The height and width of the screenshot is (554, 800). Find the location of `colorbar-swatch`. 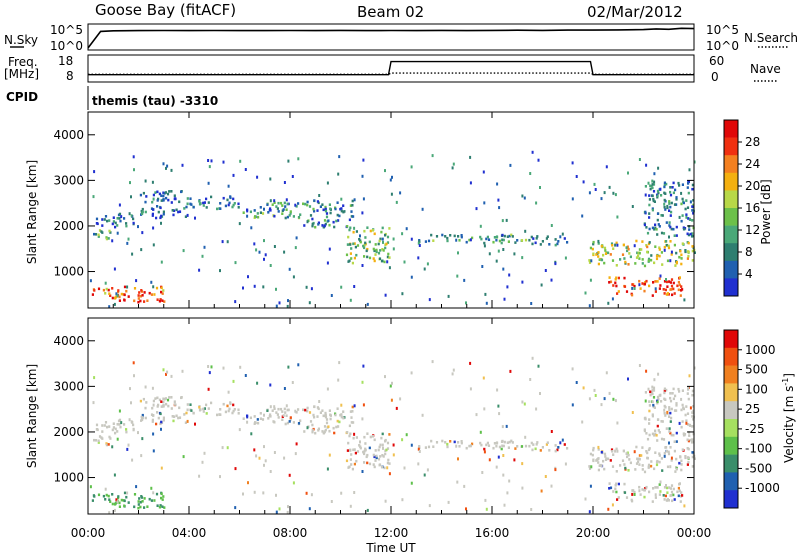

colorbar-swatch is located at coordinates (731, 374).